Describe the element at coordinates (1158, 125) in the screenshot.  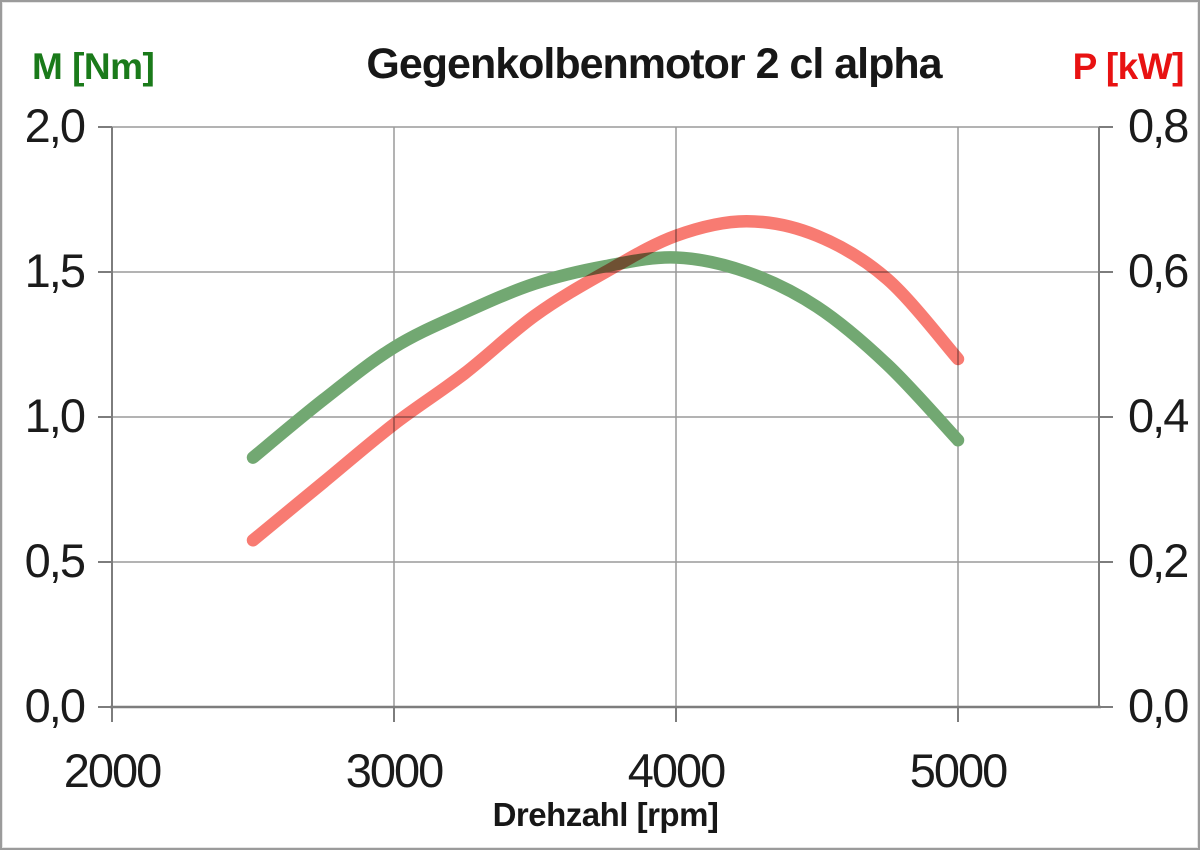
I see `right-tick-label: 0,8` at that location.